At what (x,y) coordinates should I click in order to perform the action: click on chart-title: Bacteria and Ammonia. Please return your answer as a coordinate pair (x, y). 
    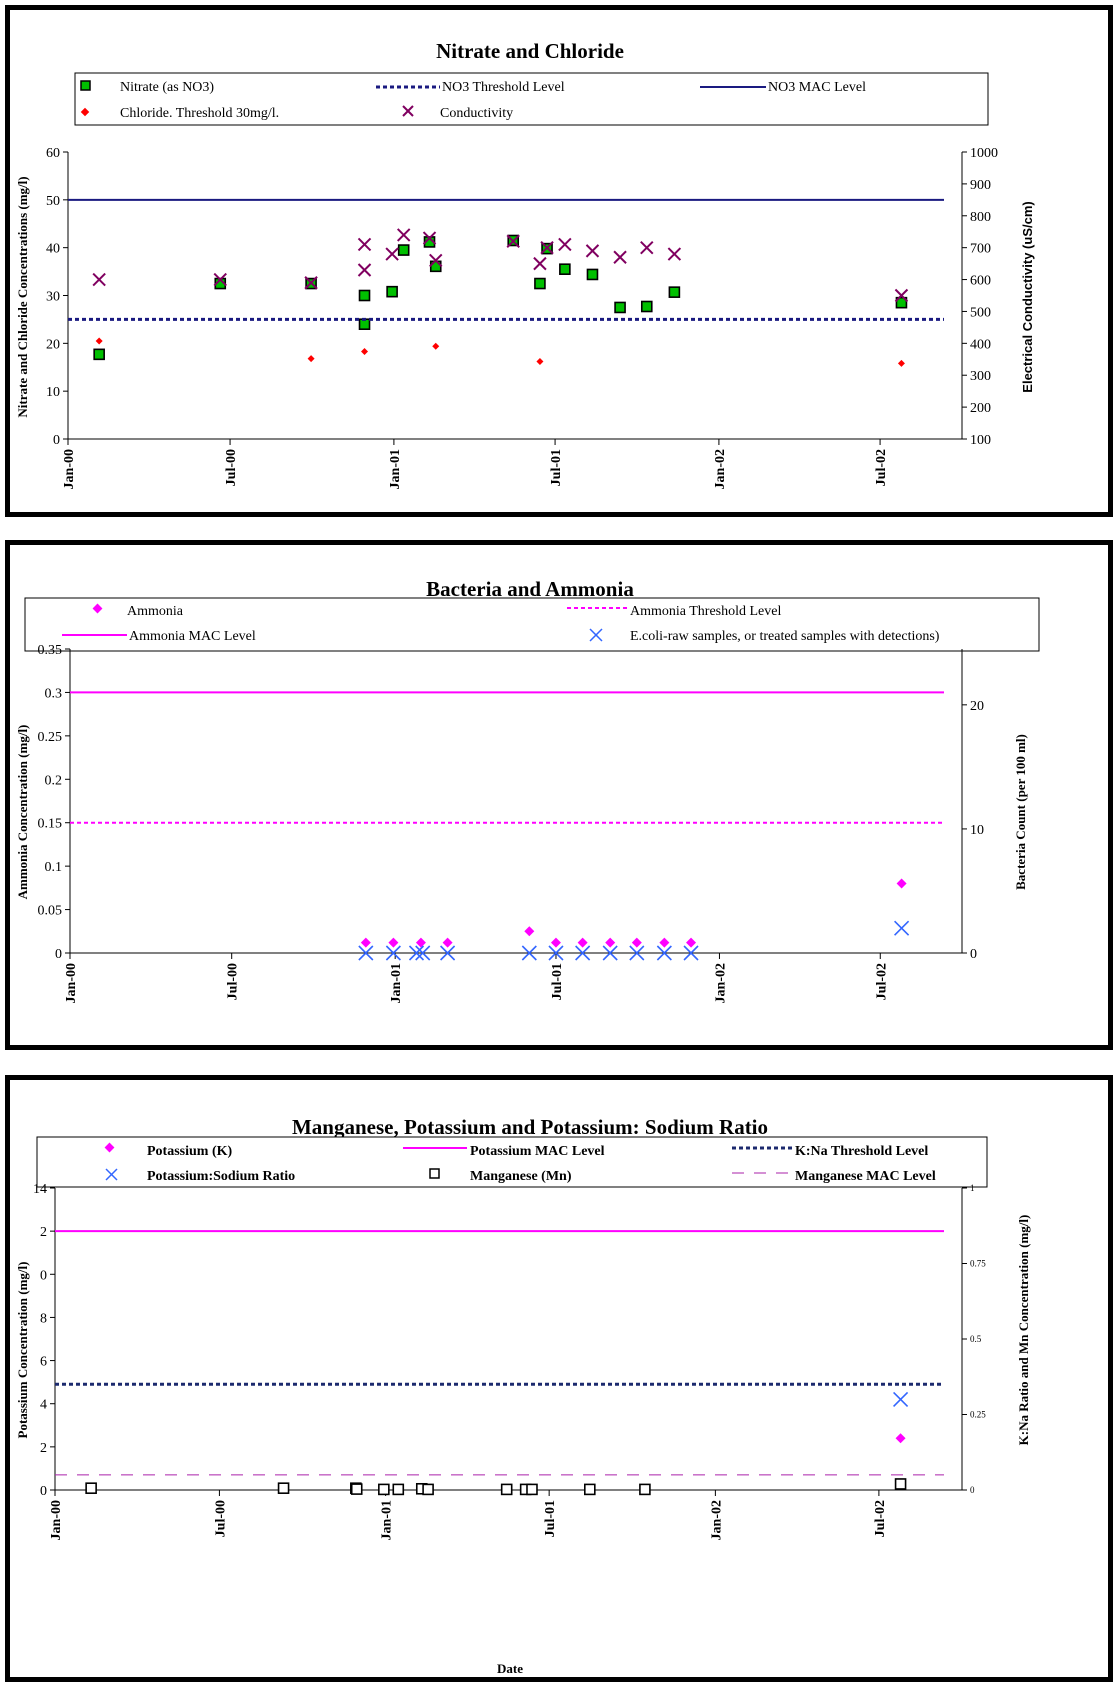
    Looking at the image, I should click on (530, 589).